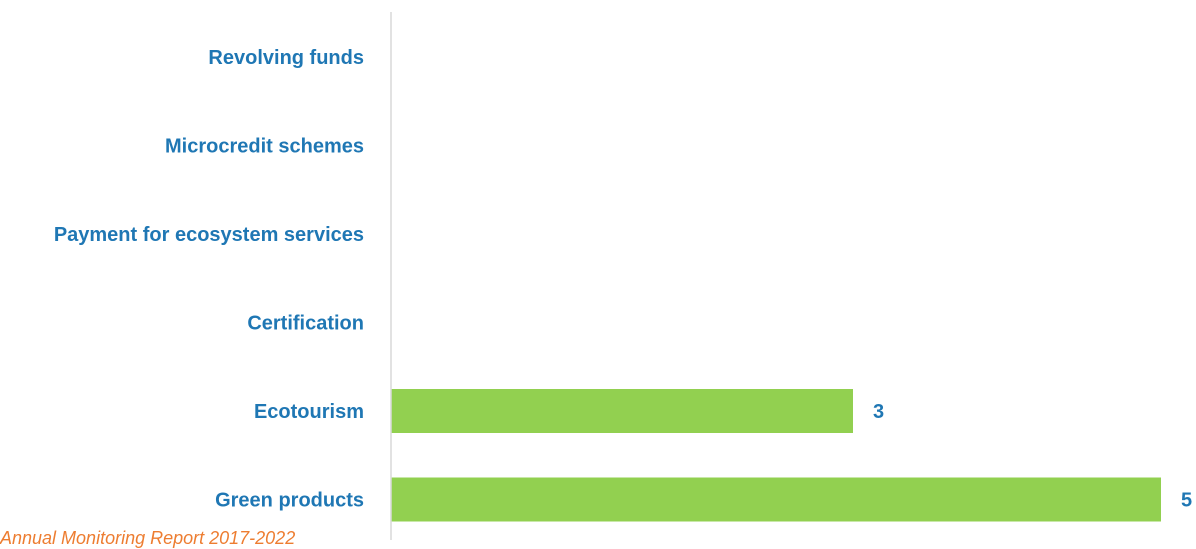  Describe the element at coordinates (1032, 456) in the screenshot. I see `value-labels: 35` at that location.